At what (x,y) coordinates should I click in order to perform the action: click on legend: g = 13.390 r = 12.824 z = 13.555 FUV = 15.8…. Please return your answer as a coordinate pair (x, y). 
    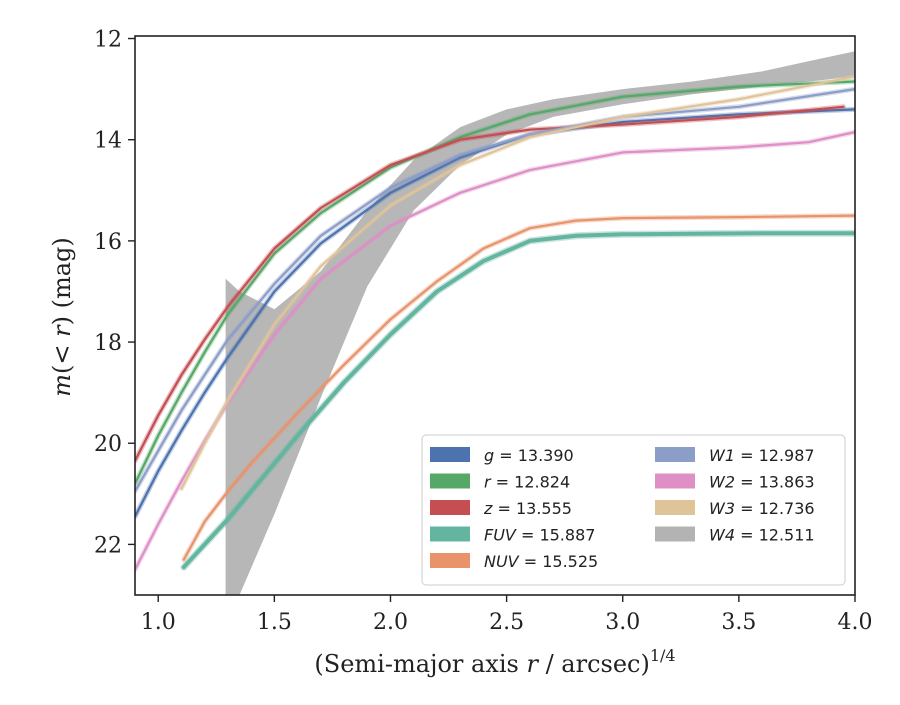
    Looking at the image, I should click on (633, 510).